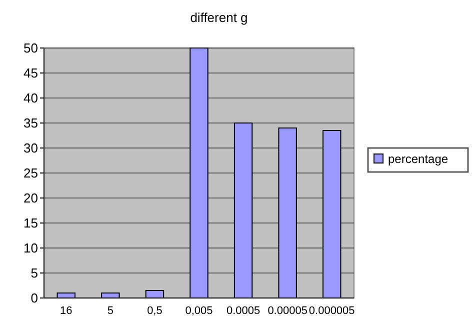  I want to click on x-tick-label: 0,005, so click(199, 311).